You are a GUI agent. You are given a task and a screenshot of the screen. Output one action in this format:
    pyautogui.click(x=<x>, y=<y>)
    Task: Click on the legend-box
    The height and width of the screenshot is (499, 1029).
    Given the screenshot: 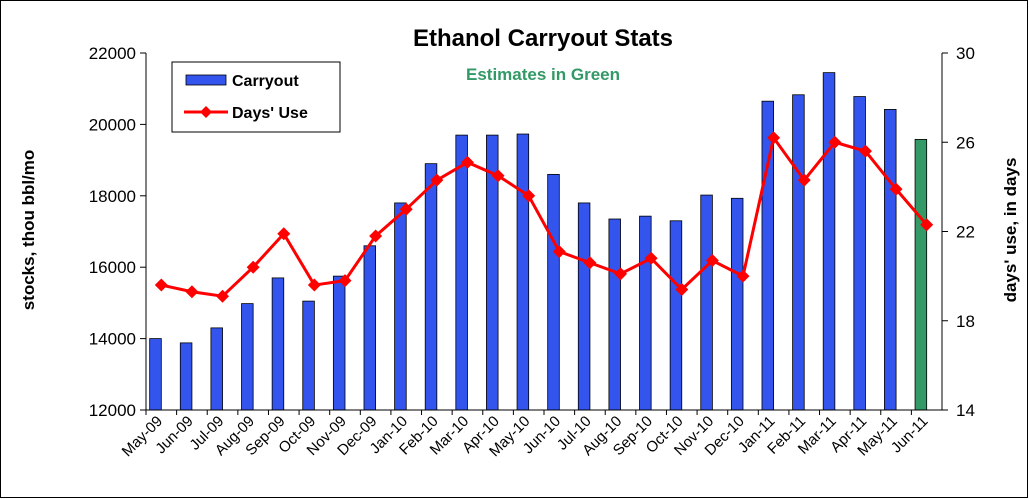 What is the action you would take?
    pyautogui.click(x=256, y=97)
    